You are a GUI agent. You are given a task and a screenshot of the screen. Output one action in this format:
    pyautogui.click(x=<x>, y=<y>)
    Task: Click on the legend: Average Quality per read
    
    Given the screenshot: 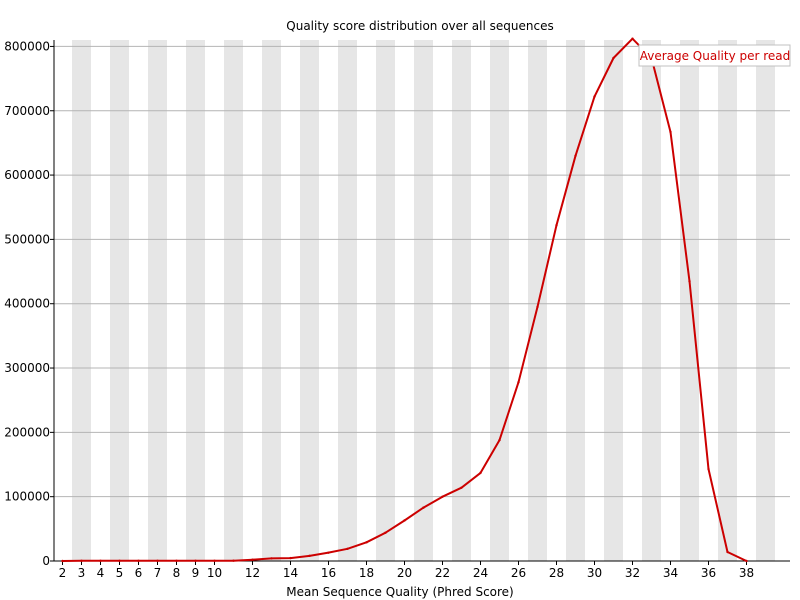 What is the action you would take?
    pyautogui.click(x=714, y=55)
    